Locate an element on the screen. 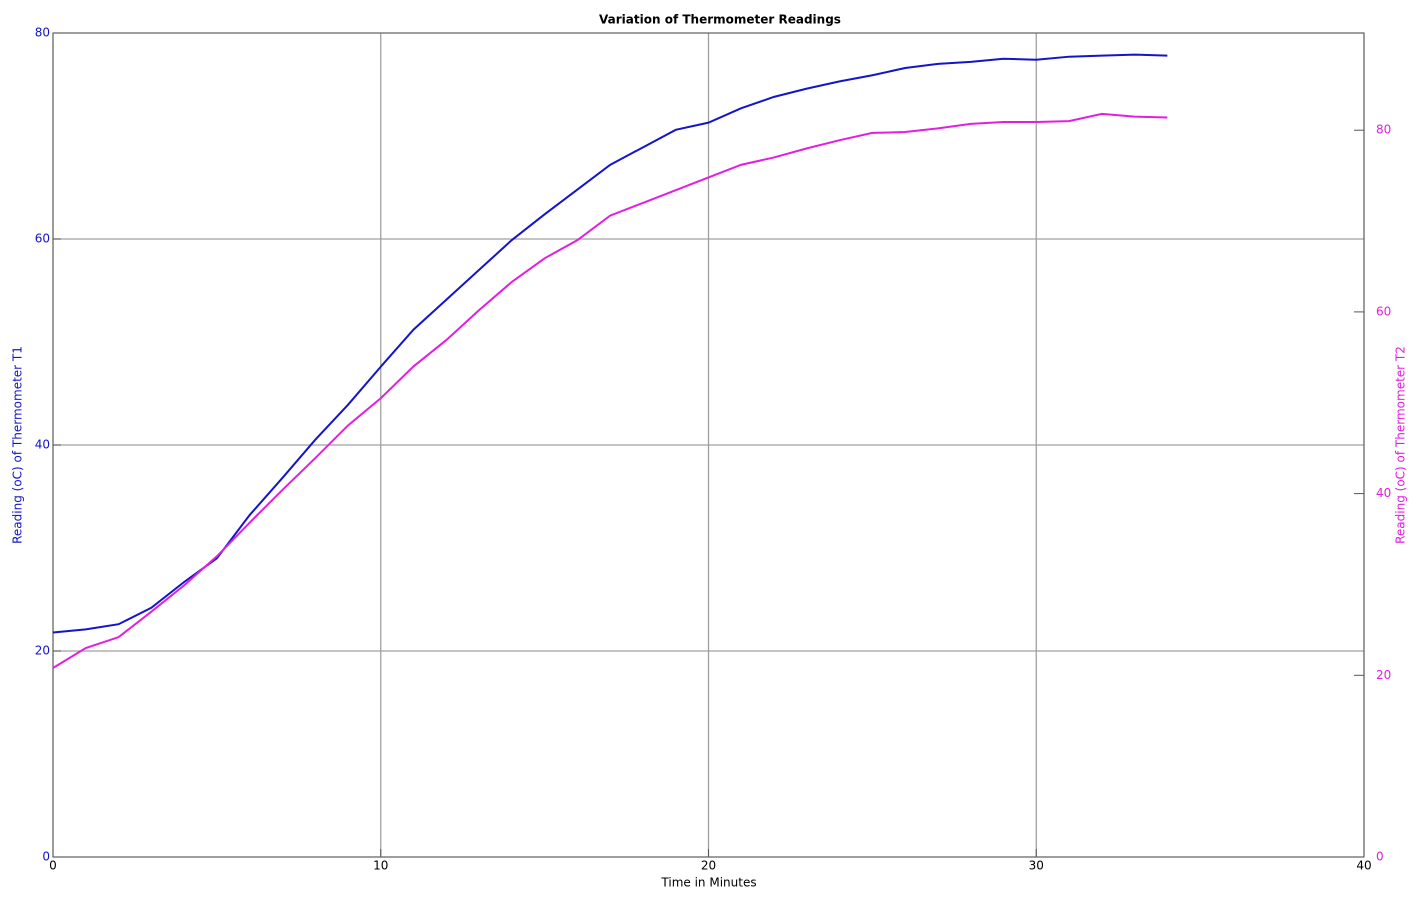  x-tick-label: 30 is located at coordinates (1036, 866).